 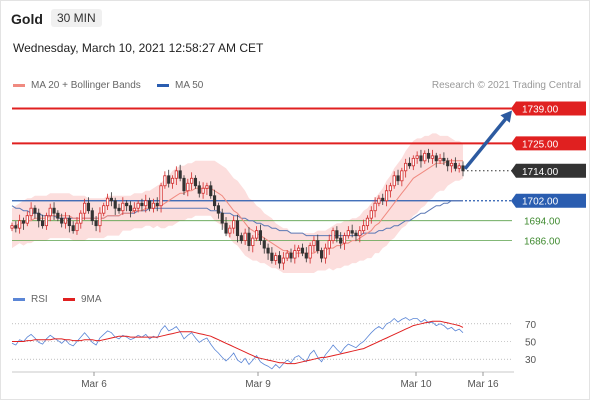 What do you see at coordinates (540, 109) in the screenshot?
I see `level-label-1739.00: 1739.00` at bounding box center [540, 109].